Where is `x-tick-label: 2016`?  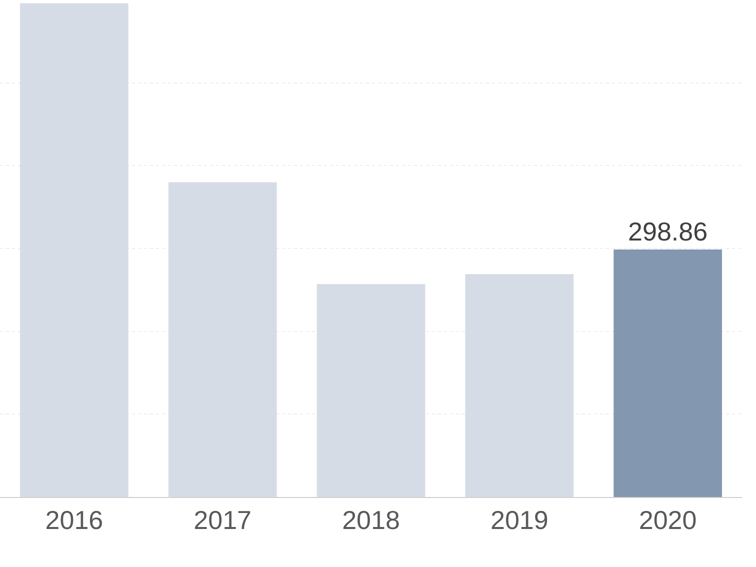 x-tick-label: 2016 is located at coordinates (74, 520).